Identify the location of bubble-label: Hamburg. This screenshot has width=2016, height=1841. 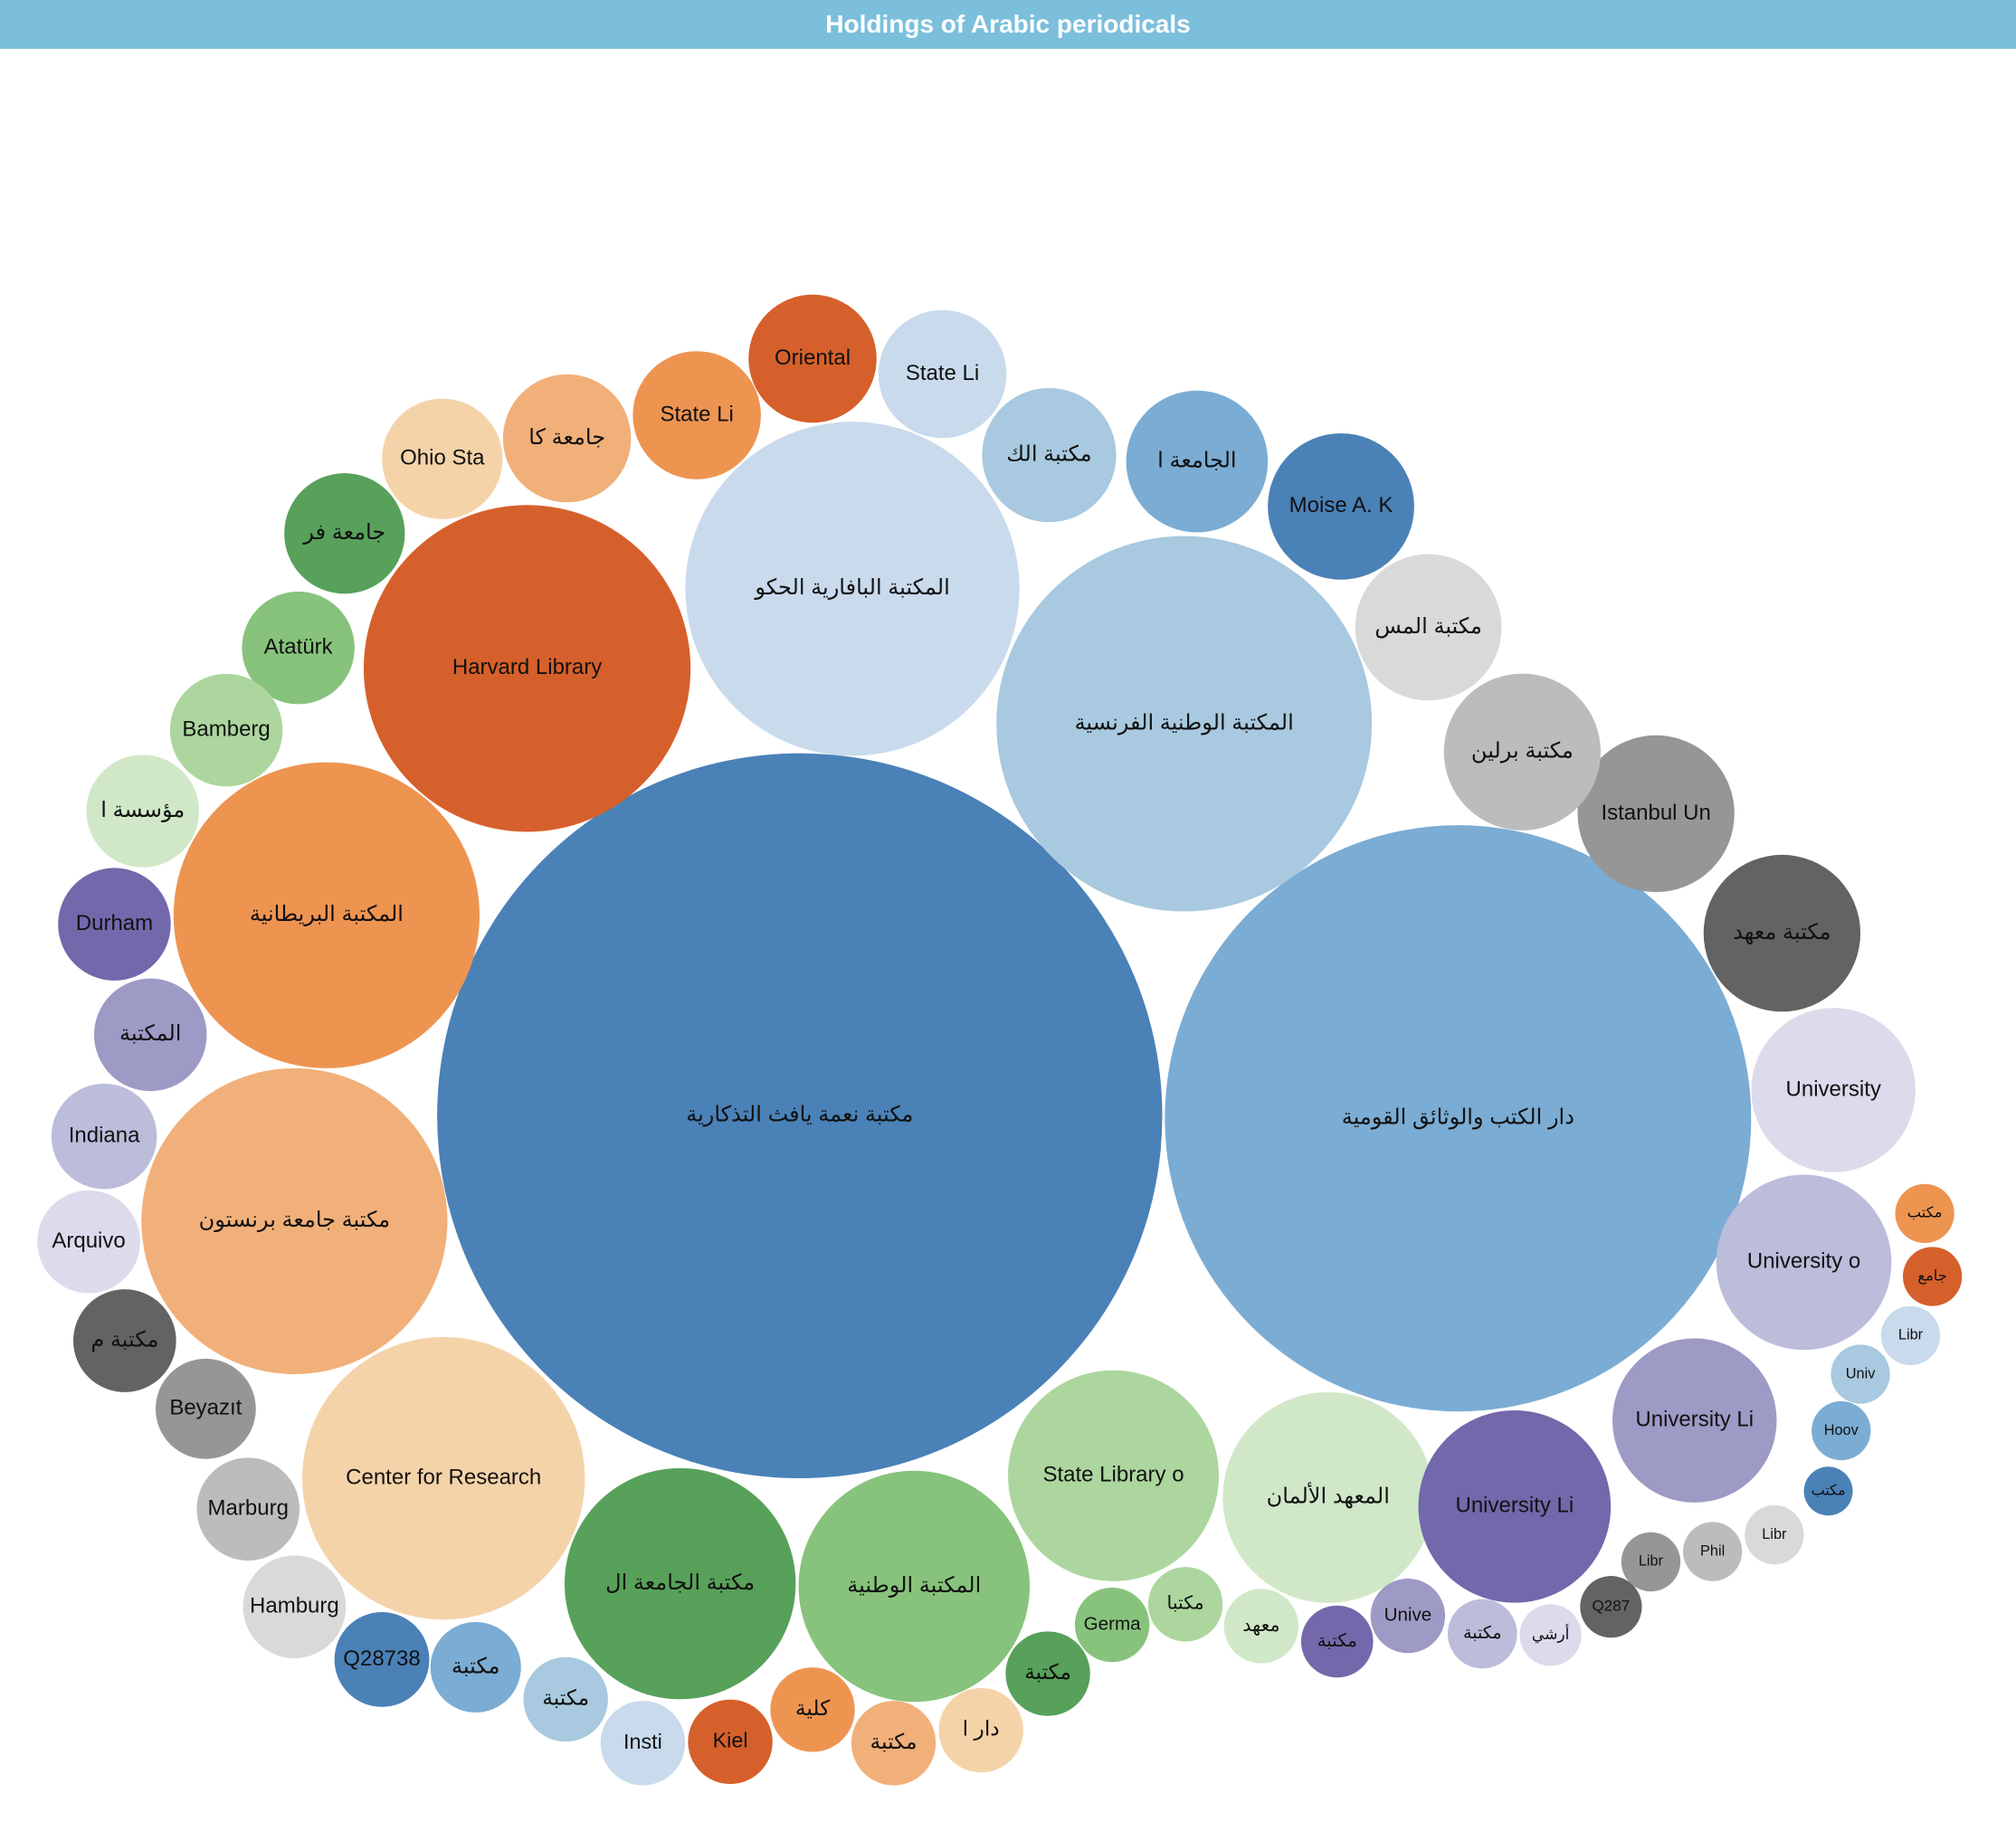
(294, 1606).